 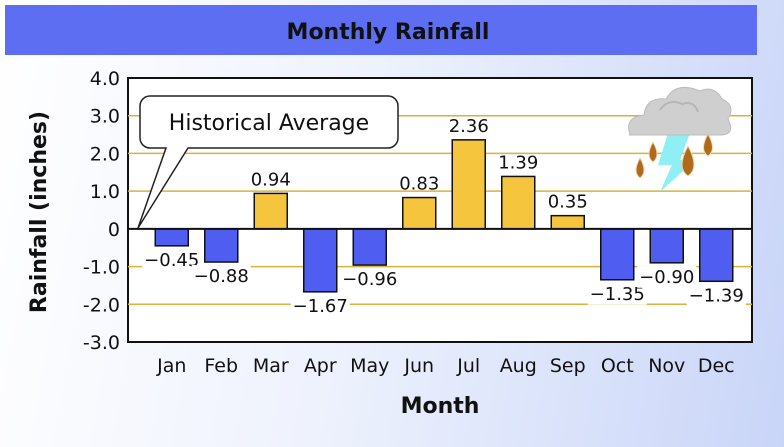 I want to click on x-tick-label: Jul, so click(x=468, y=366).